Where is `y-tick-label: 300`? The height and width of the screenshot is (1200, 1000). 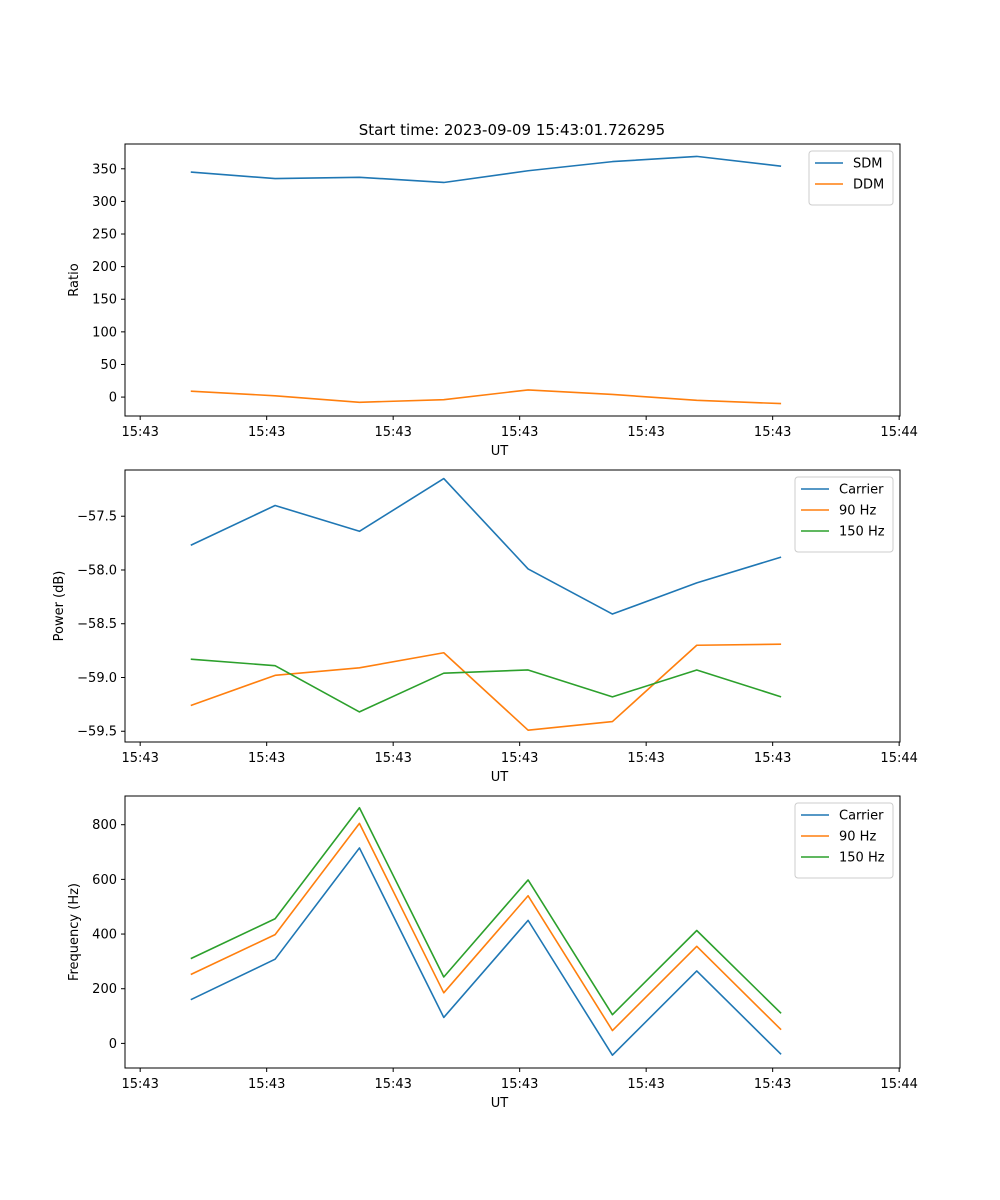
y-tick-label: 300 is located at coordinates (104, 202).